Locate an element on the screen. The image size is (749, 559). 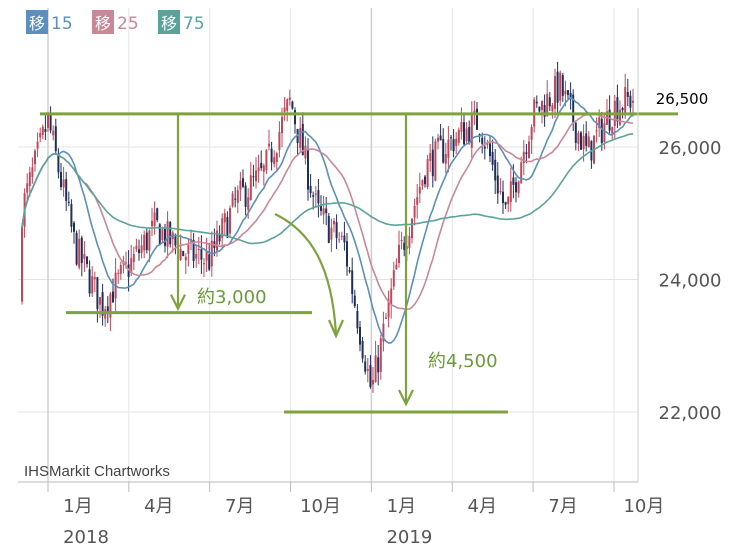
chart-legend: 移 15 移 25 移 75 is located at coordinates (115, 22).